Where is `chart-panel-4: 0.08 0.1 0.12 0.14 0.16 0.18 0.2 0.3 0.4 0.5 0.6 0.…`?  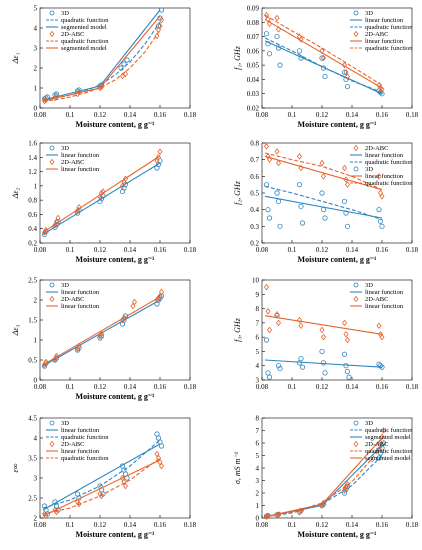 chart-panel-4: 0.08 0.1 0.12 0.14 0.16 0.18 0.2 0.3 0.4 0.5 0.6 0.… is located at coordinates (326, 202).